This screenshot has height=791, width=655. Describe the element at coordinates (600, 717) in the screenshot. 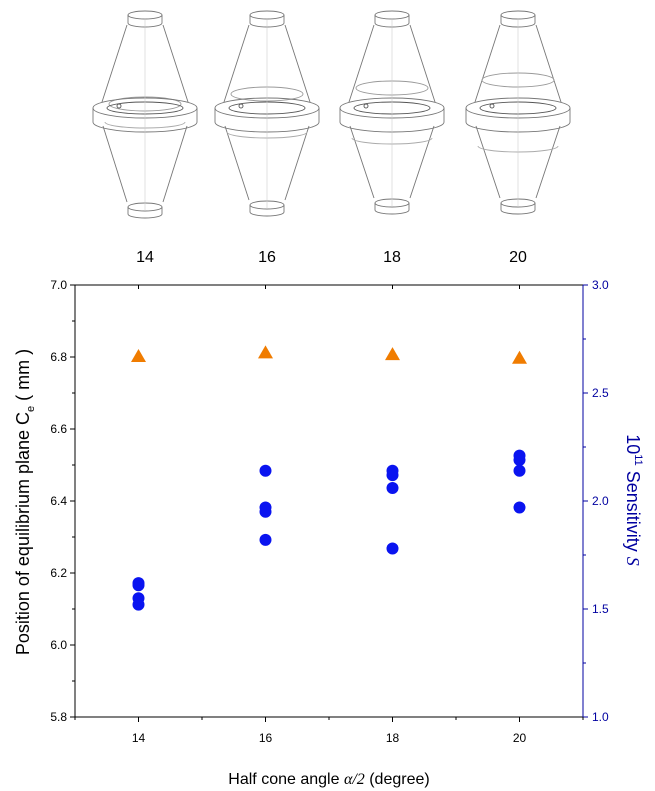

I see `y2-tick-label: 1.0` at that location.